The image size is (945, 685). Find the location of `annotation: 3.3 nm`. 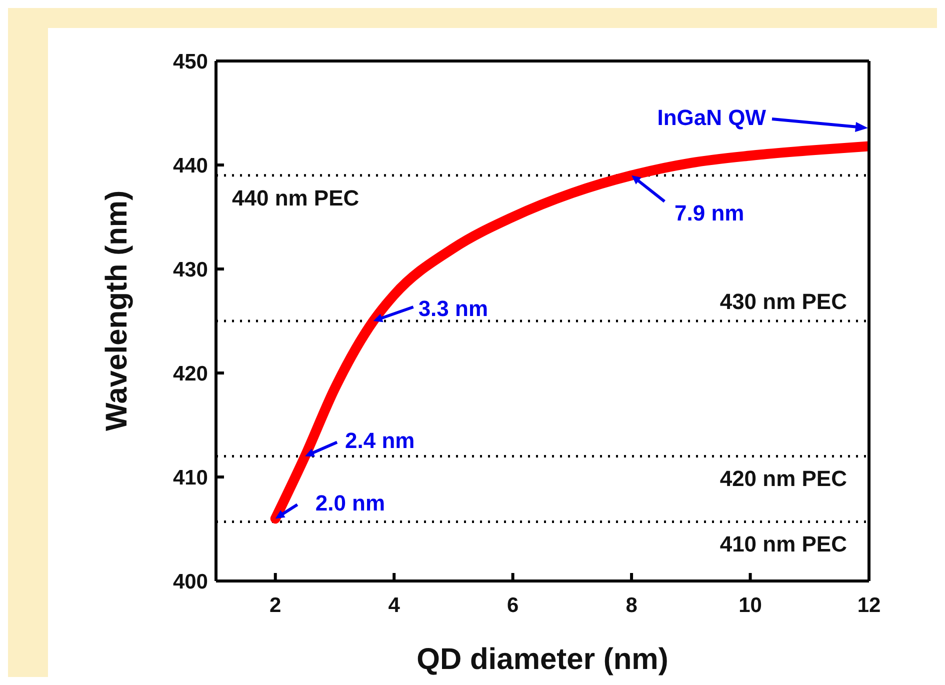

annotation: 3.3 nm is located at coordinates (453, 308).